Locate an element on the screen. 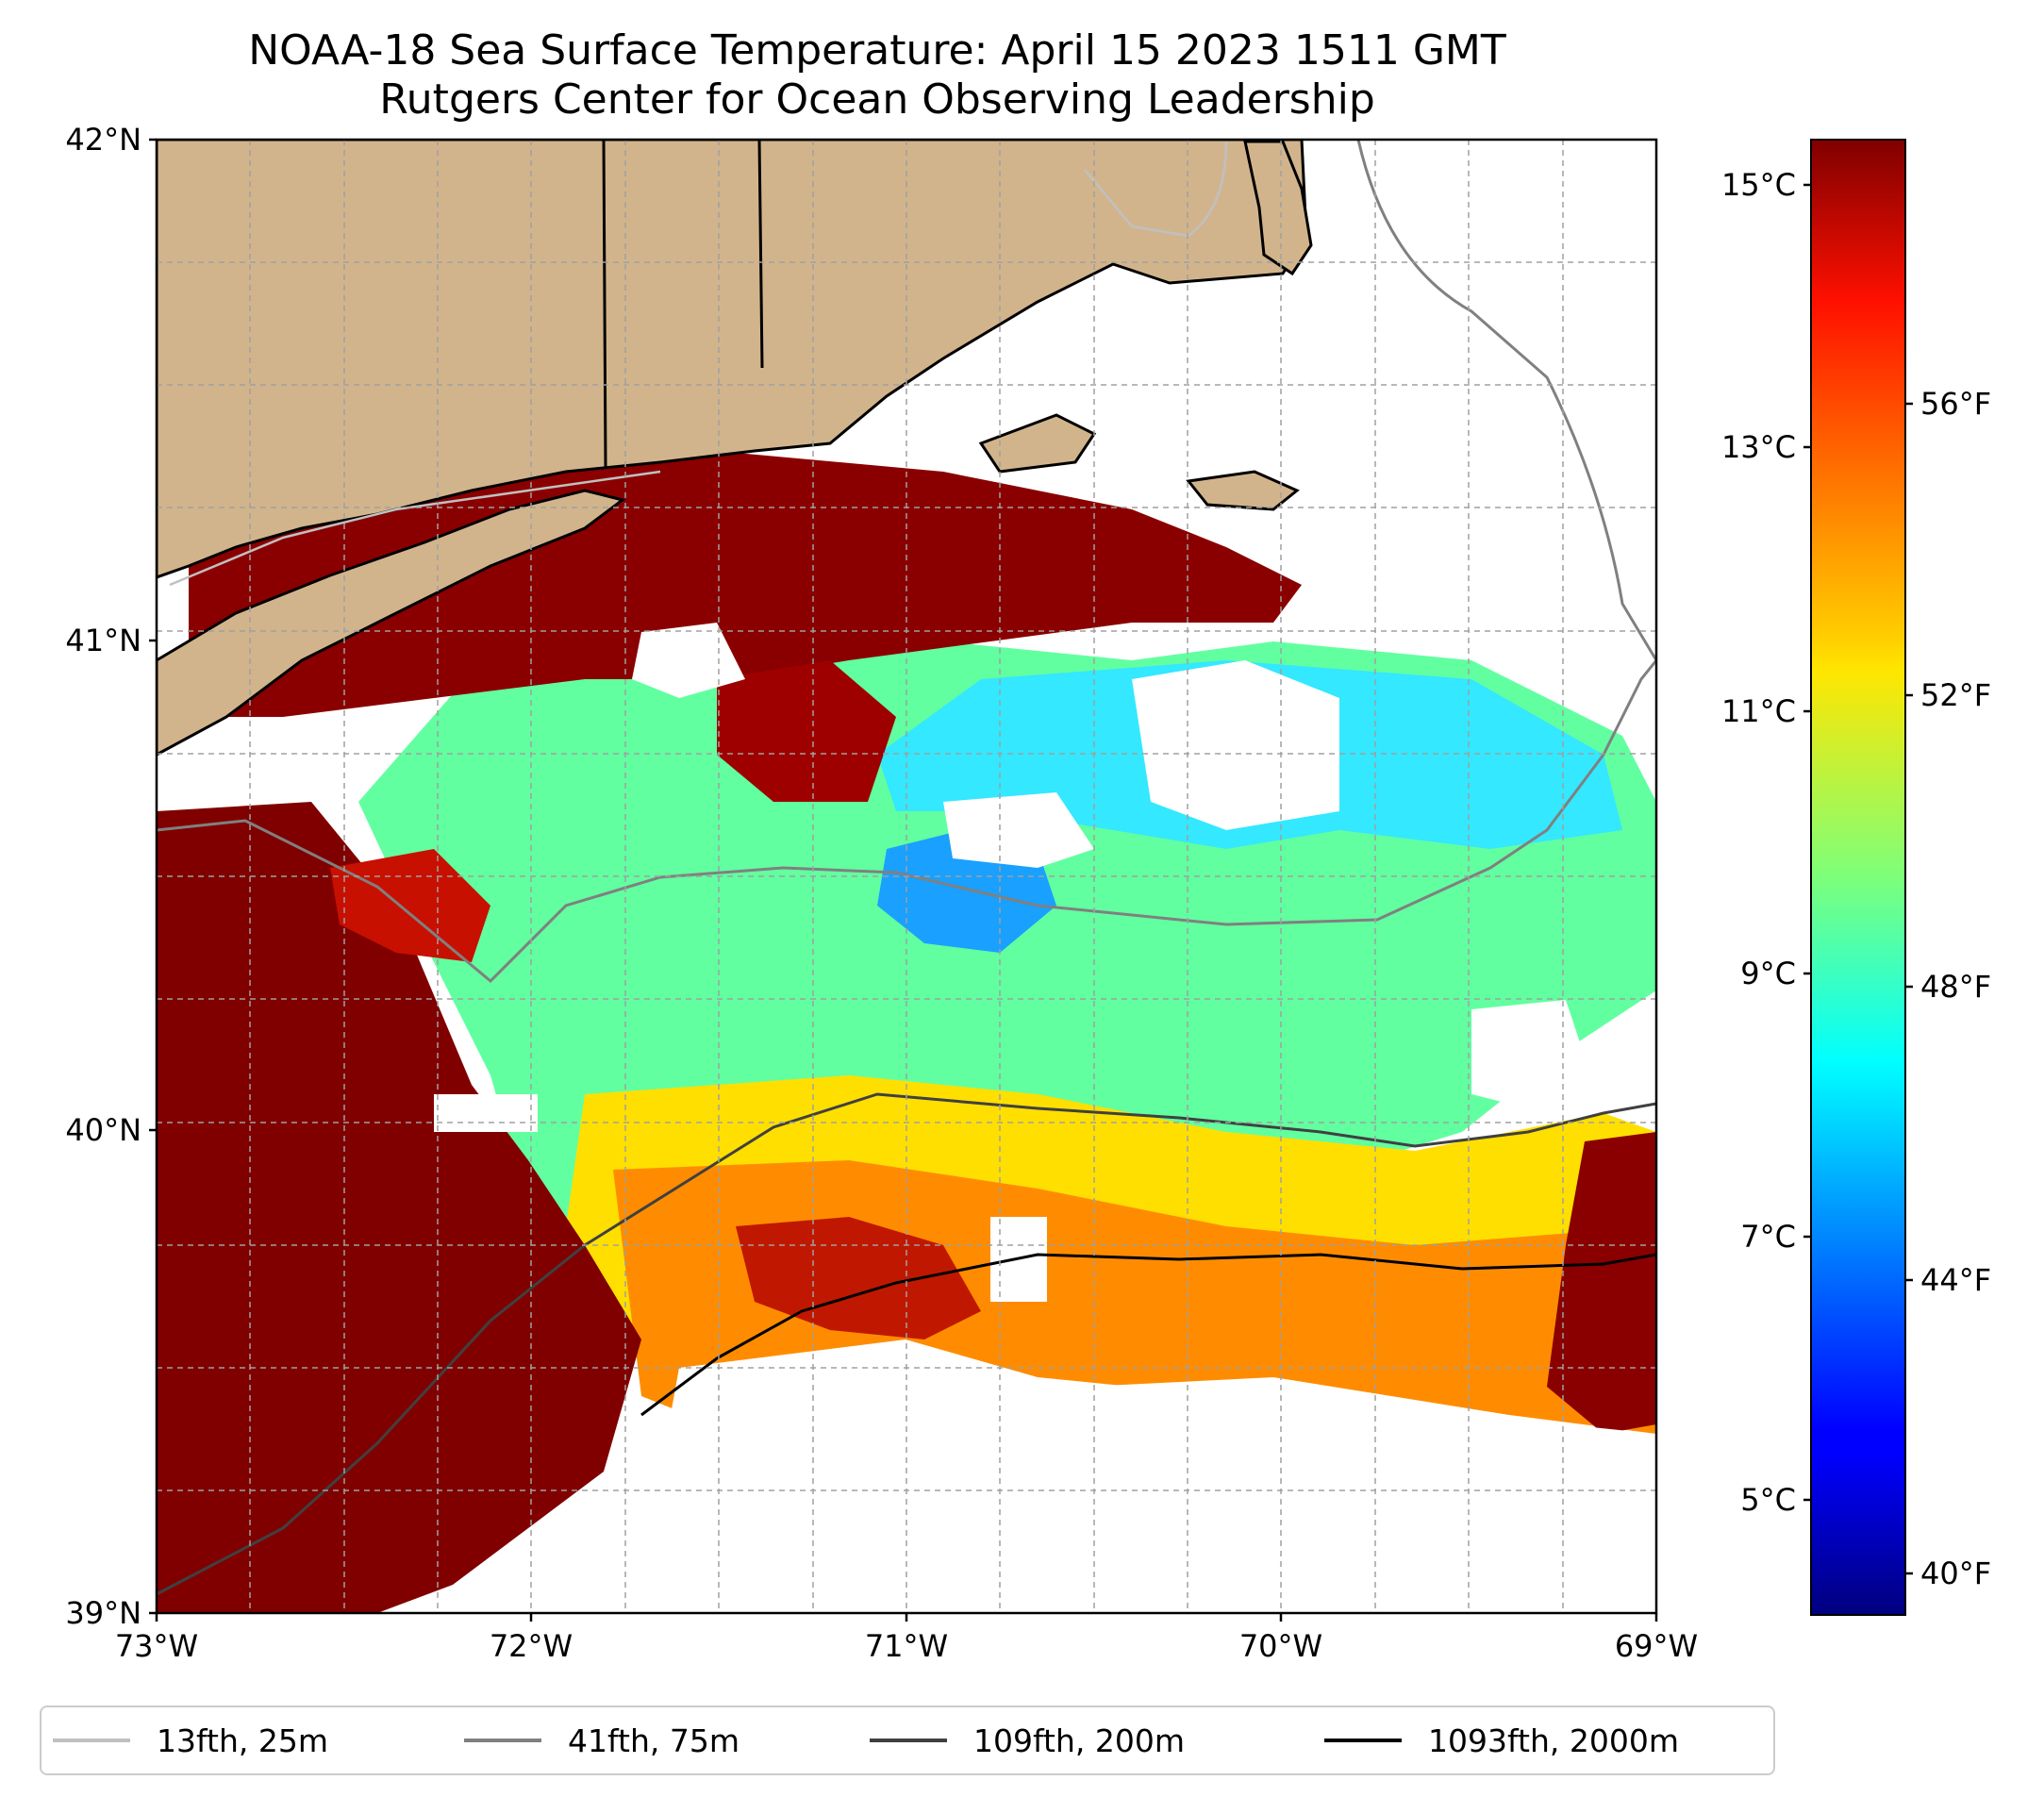 This screenshot has width=2044, height=1797. contour-2000m is located at coordinates (1148, 1335).